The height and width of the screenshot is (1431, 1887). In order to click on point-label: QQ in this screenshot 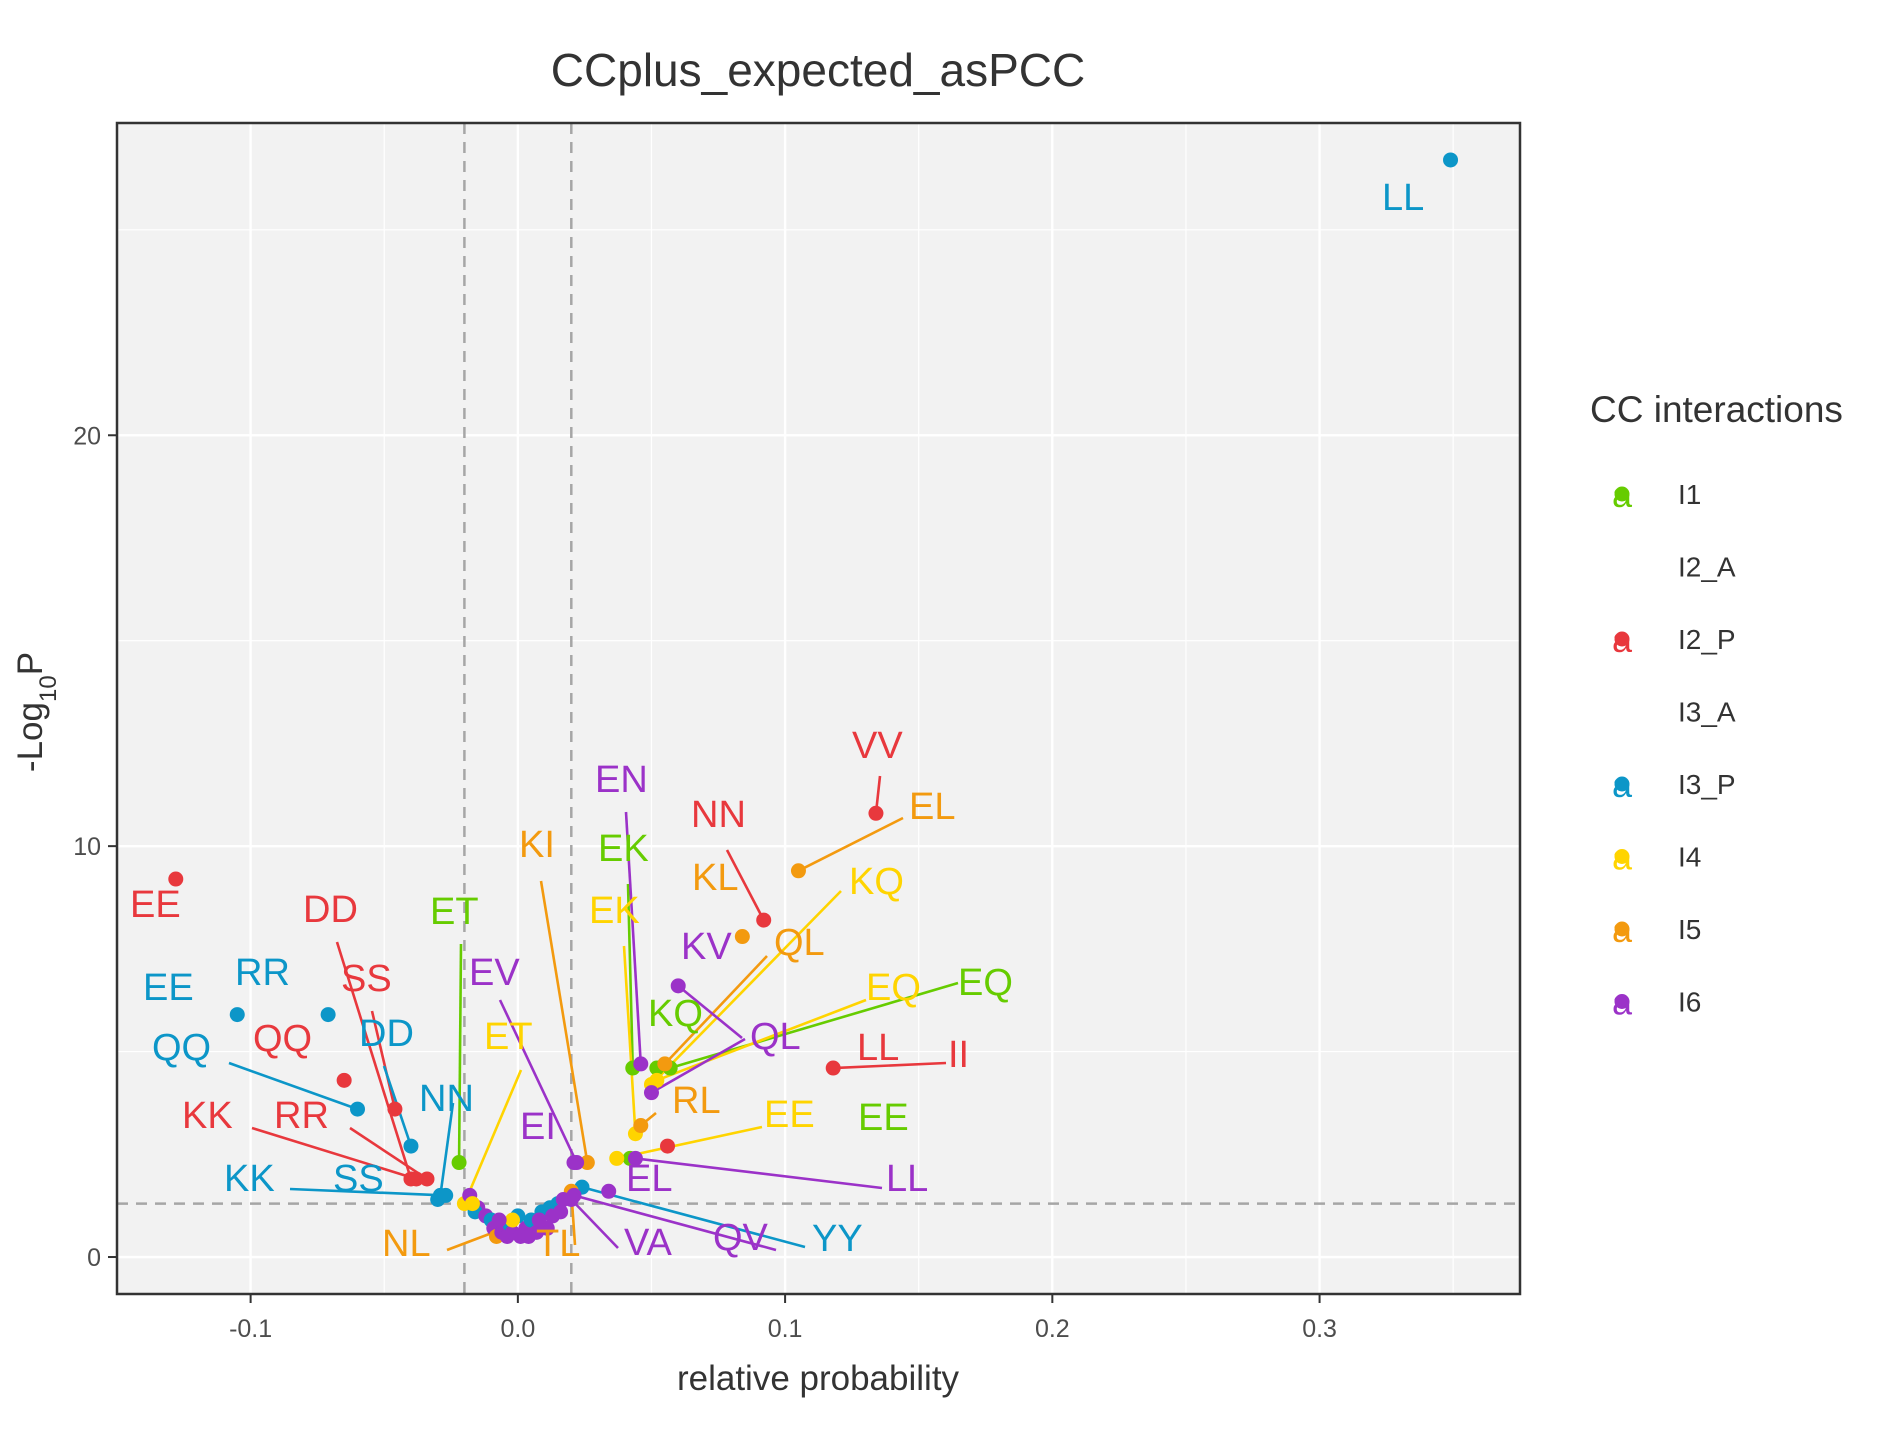, I will do `click(282, 1039)`.